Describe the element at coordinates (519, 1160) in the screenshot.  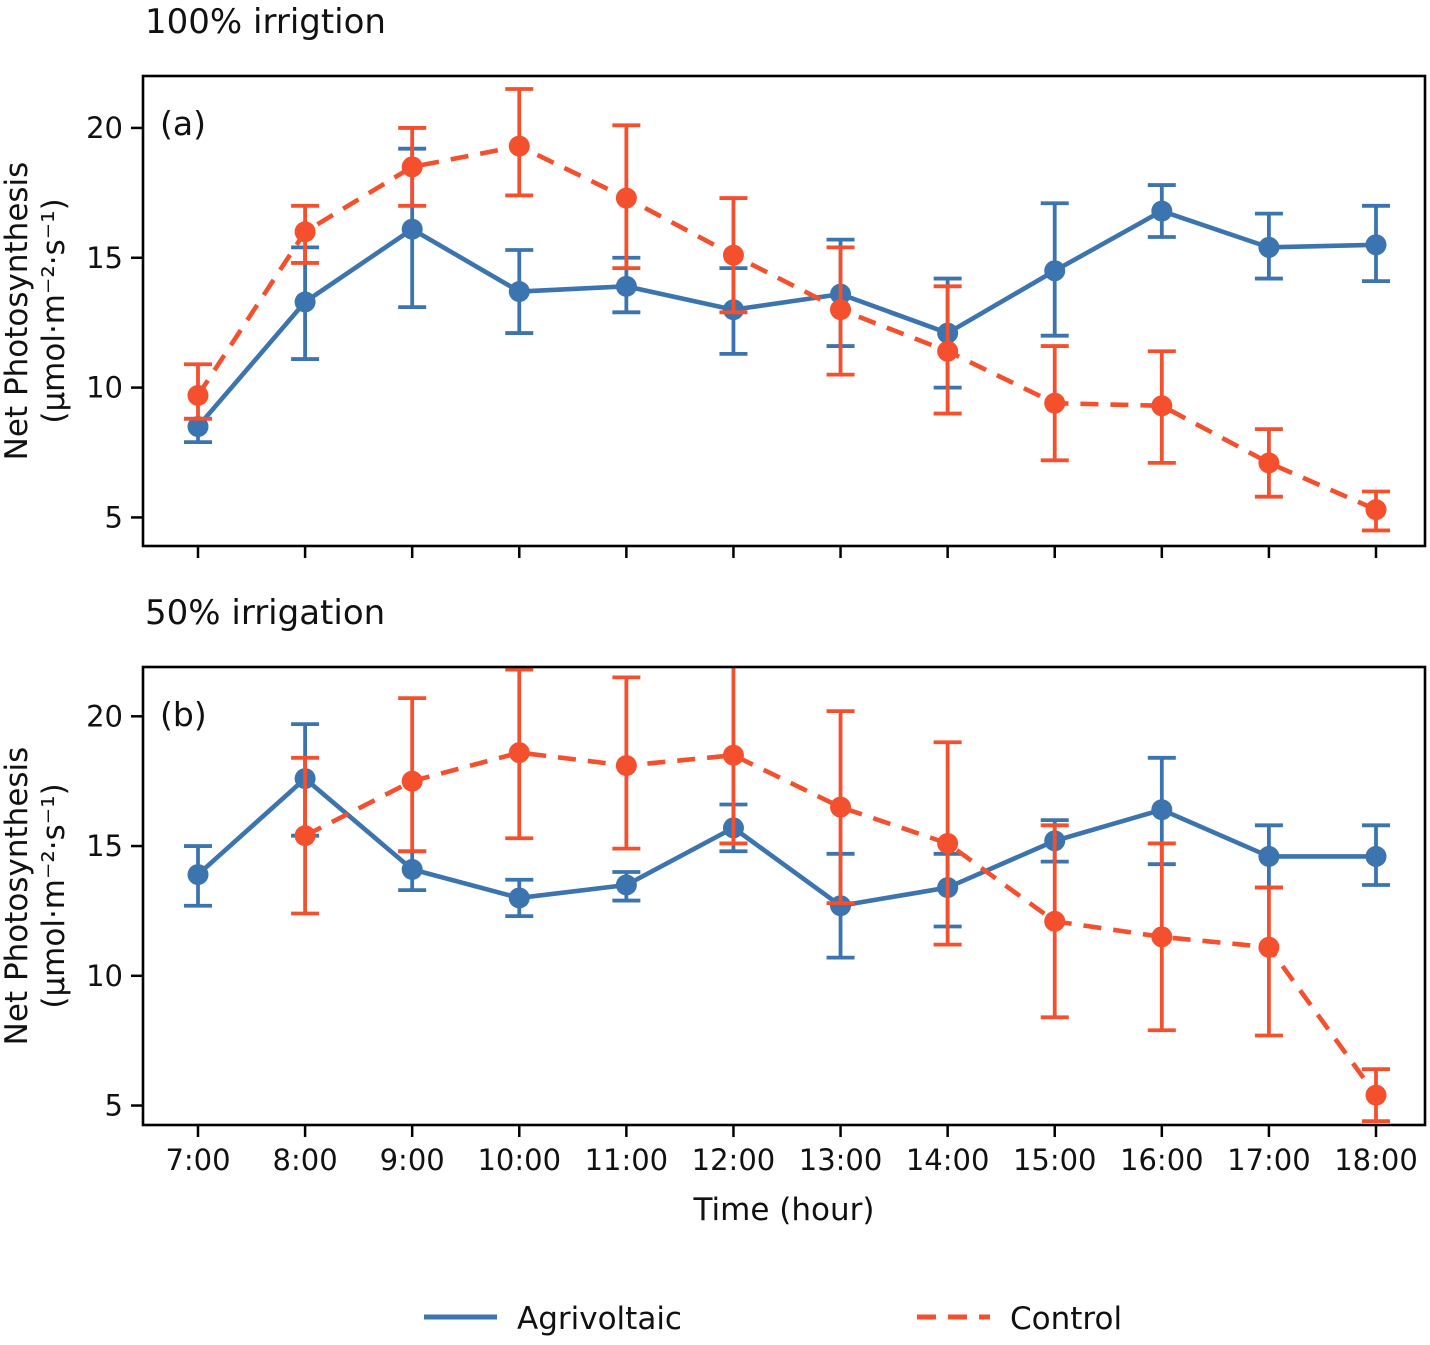
I see `x-tick-label: 10:00` at that location.